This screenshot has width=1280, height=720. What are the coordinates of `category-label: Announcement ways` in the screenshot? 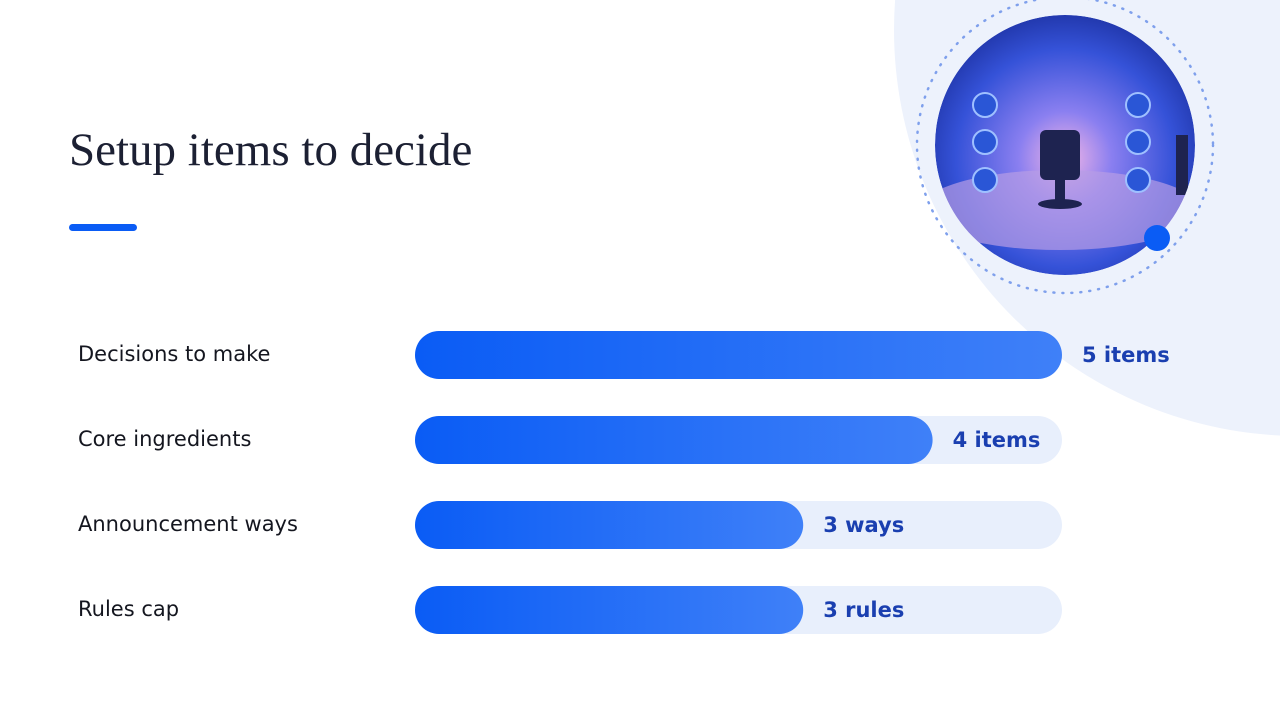 It's located at (188, 524).